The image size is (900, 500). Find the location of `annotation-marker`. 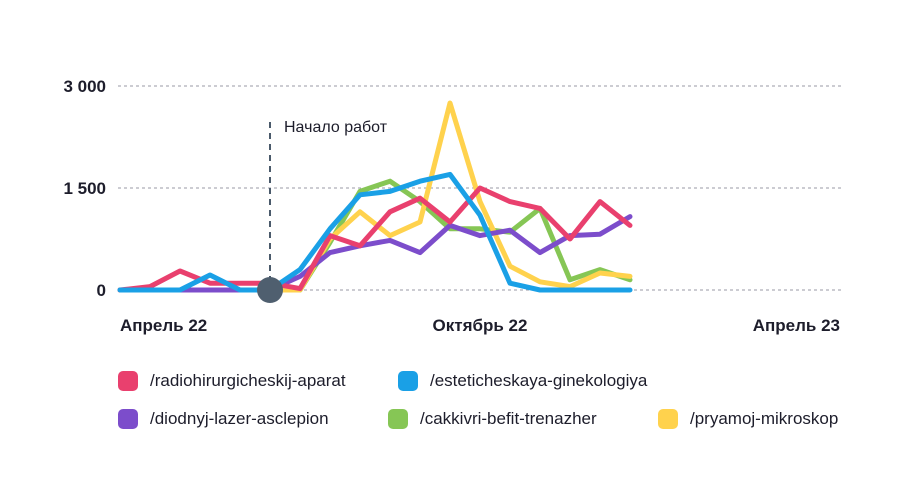

annotation-marker is located at coordinates (270, 290).